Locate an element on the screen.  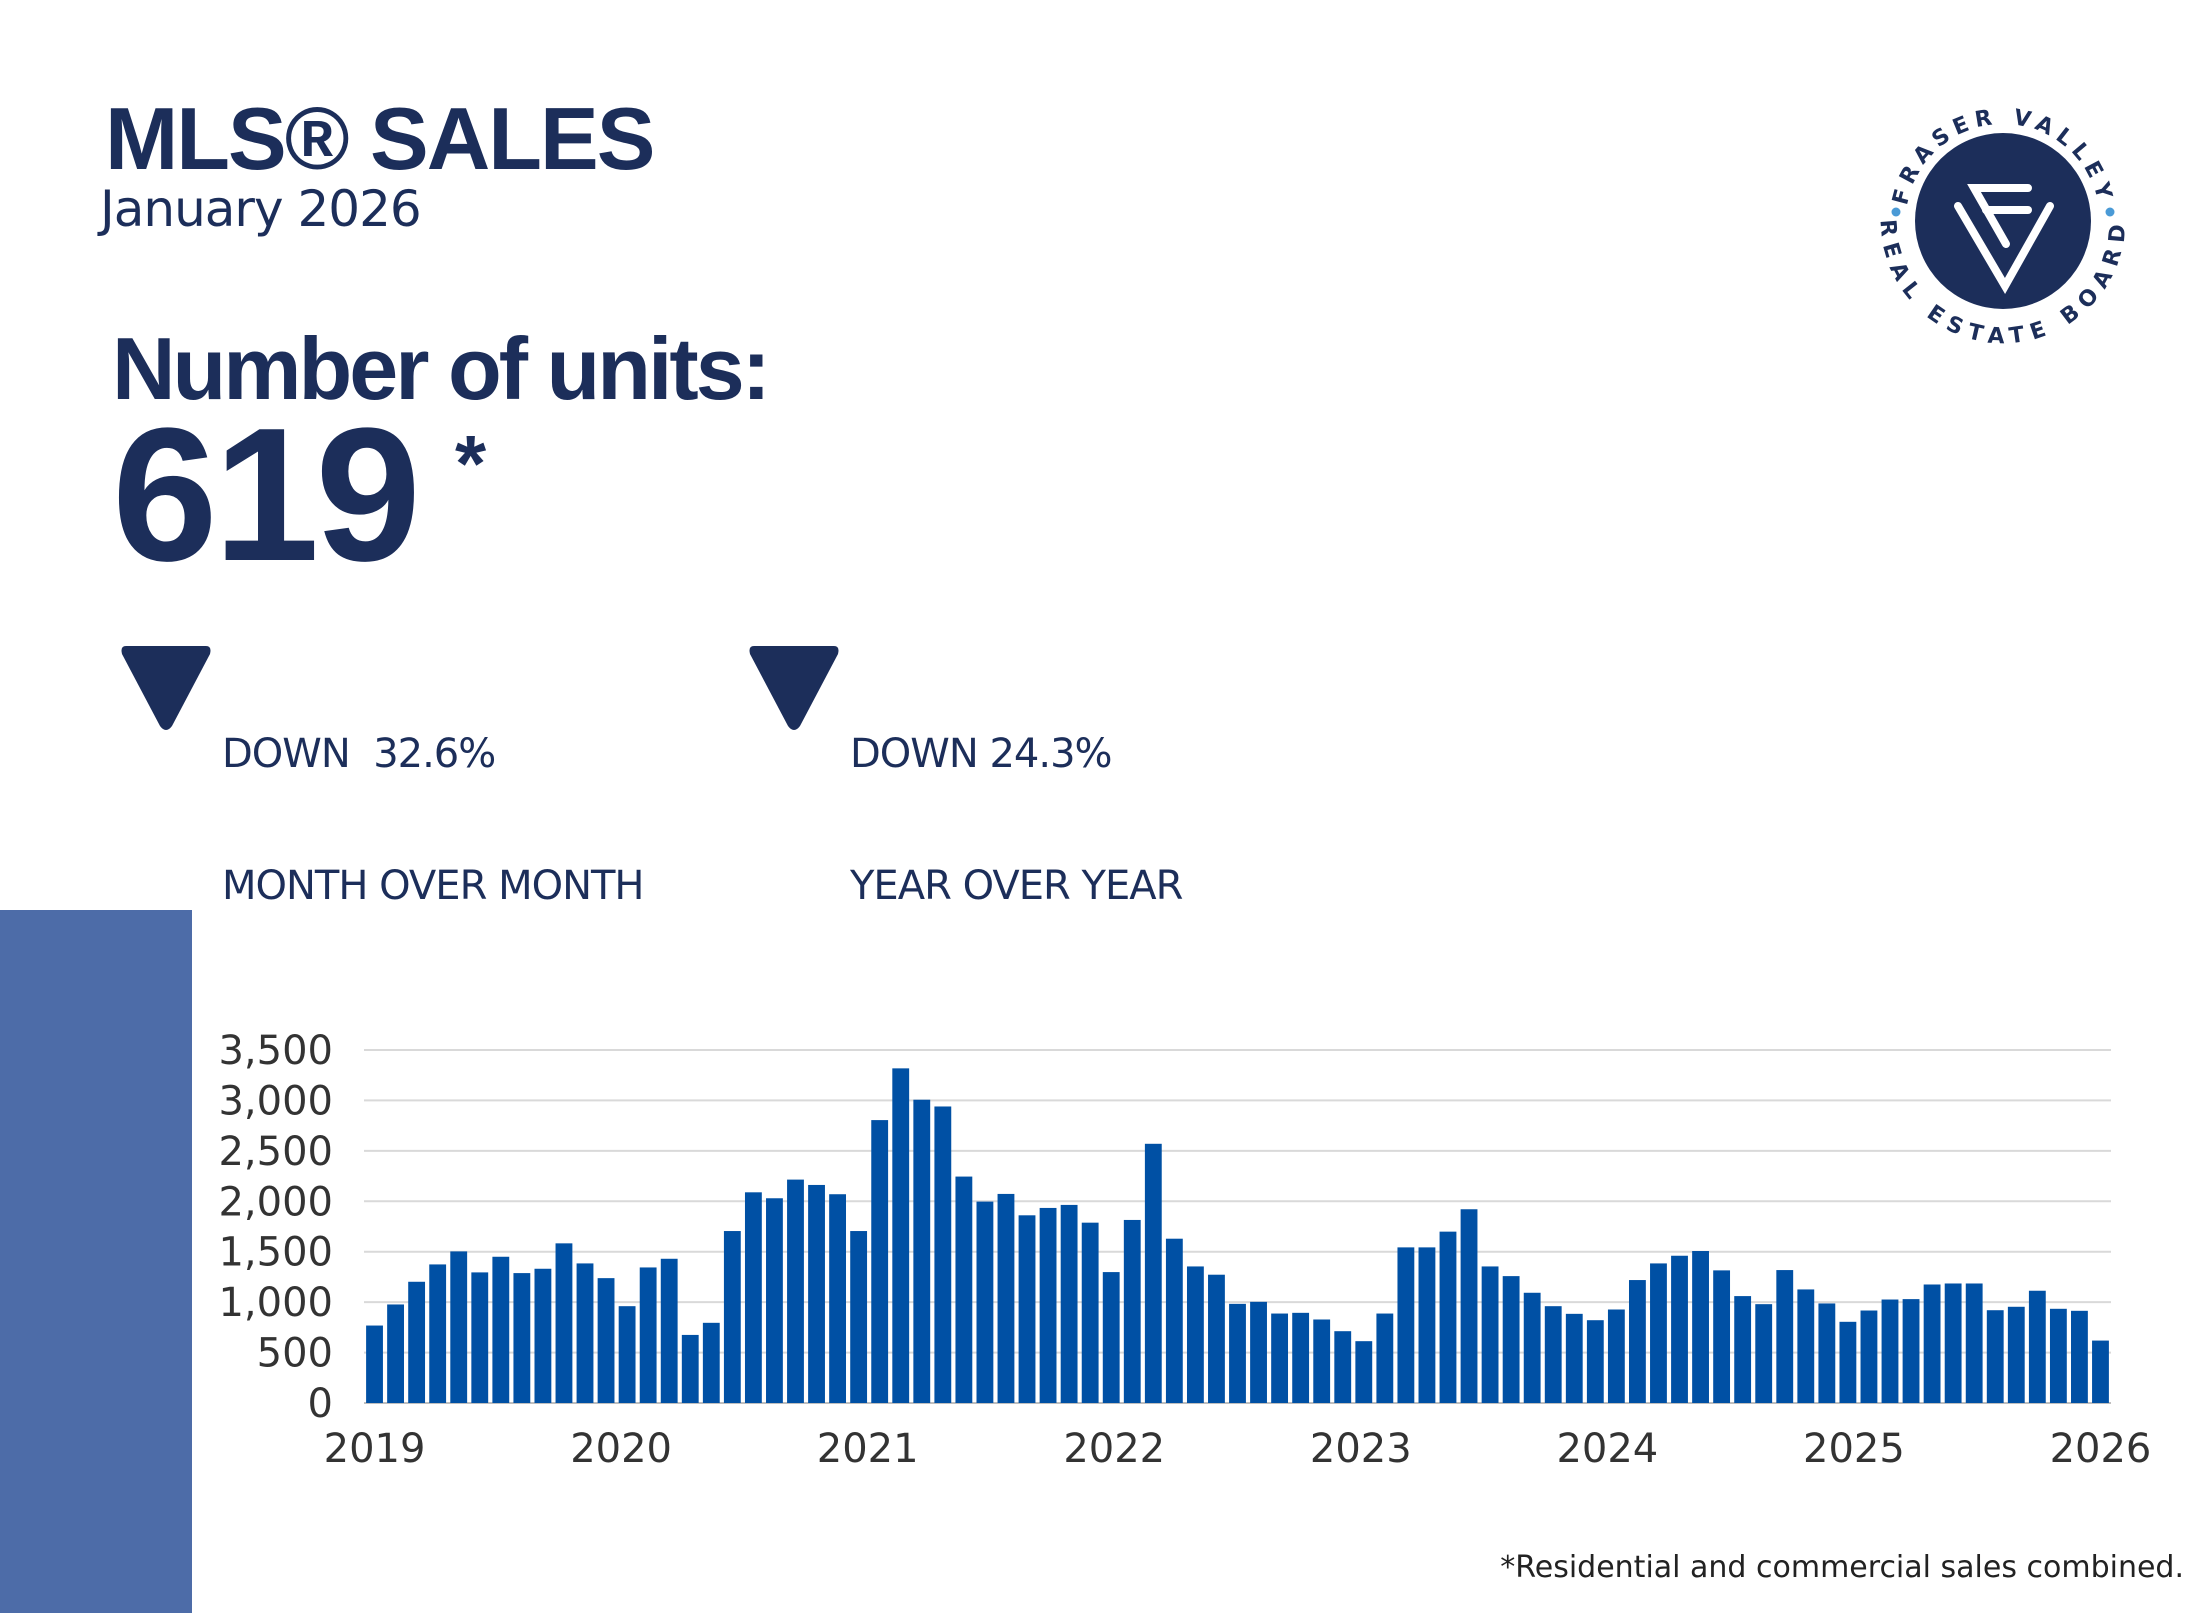
yoy-change-value: DOWN 24.3% is located at coordinates (981, 754).